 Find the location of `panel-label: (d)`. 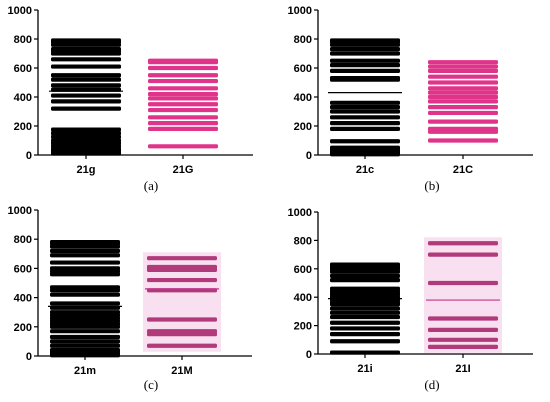

panel-label: (d) is located at coordinates (431, 384).